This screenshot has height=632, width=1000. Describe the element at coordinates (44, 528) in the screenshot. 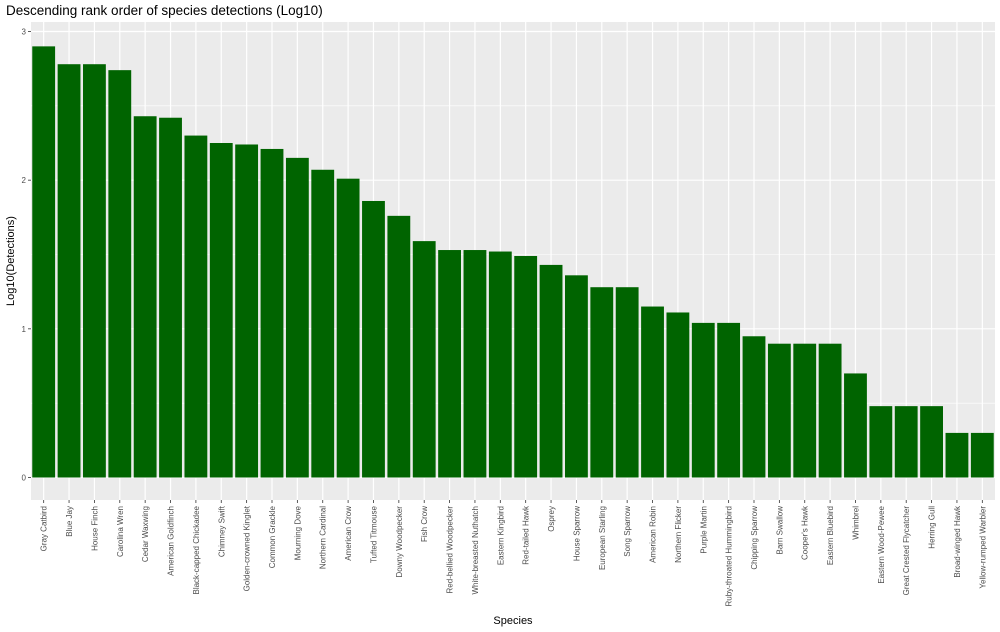

I see `x-tick-label: Gray Catbird` at that location.